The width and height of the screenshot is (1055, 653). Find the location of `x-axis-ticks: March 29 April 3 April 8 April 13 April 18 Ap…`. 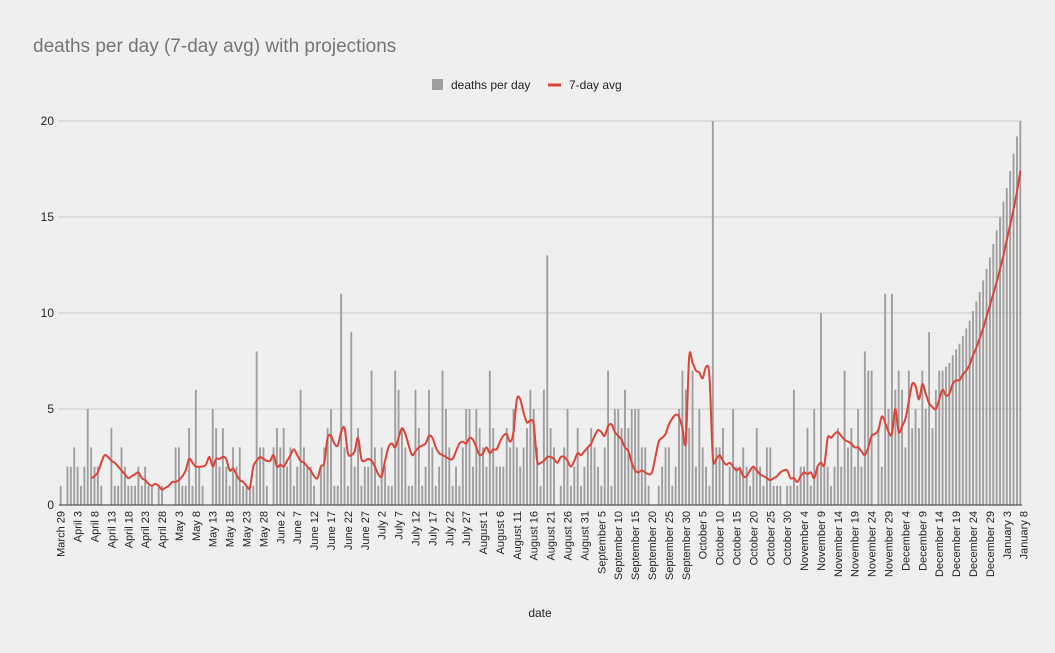

x-axis-ticks: March 29 April 3 April 8 April 13 April 18 Ap… is located at coordinates (543, 545).